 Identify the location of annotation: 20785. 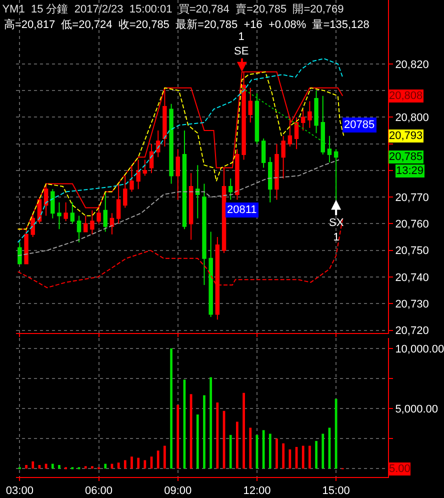
(359, 125).